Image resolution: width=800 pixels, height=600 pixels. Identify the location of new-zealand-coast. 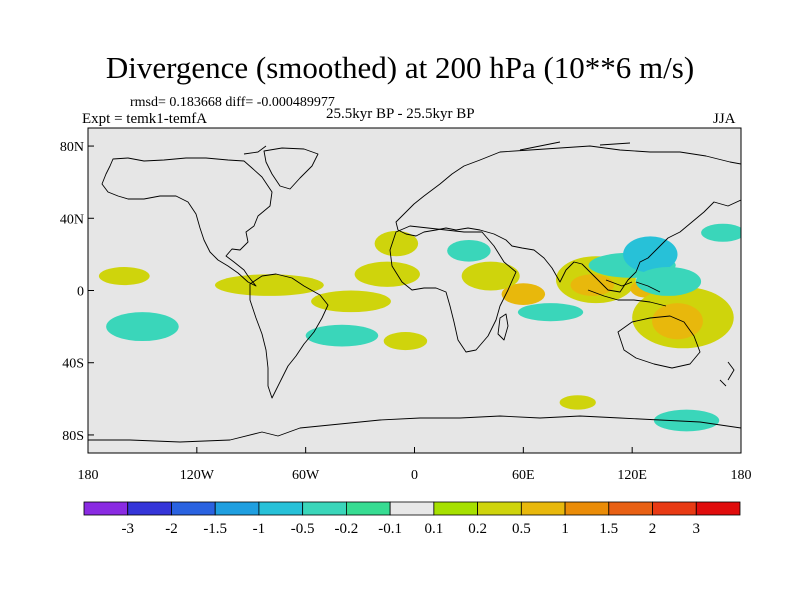
(727, 374).